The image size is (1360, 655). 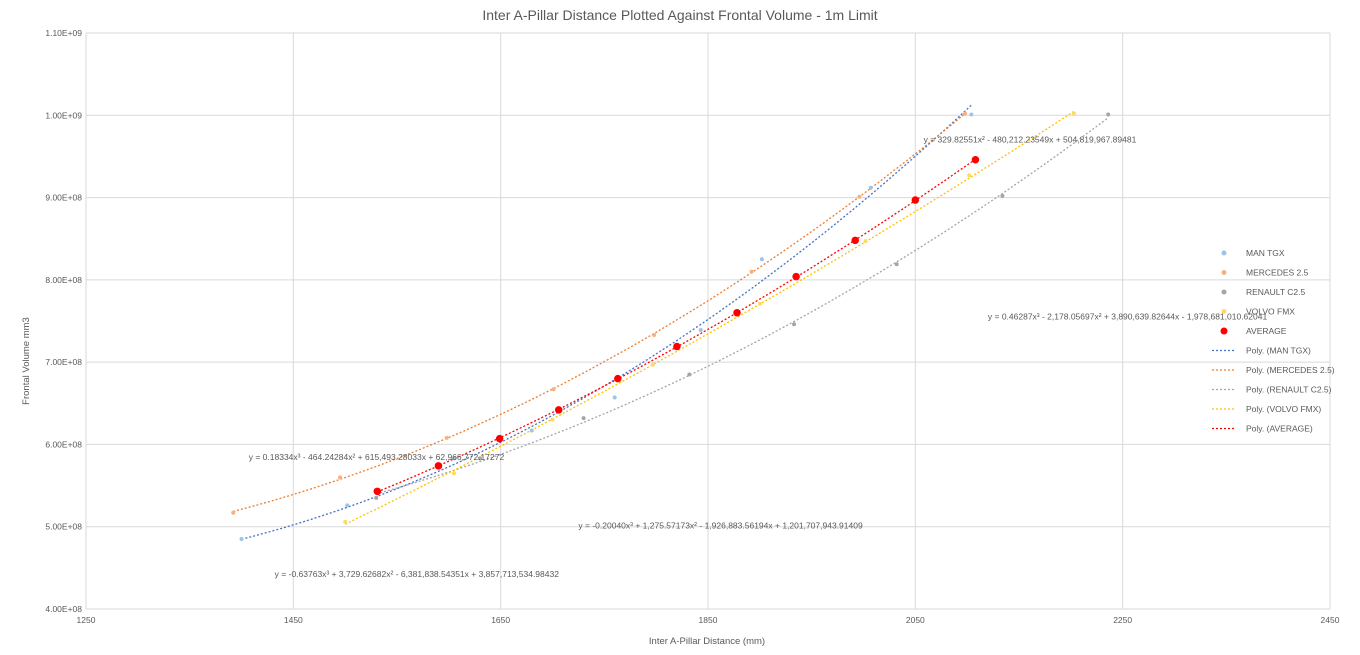 What do you see at coordinates (293, 620) in the screenshot?
I see `x-tick-label: 1450` at bounding box center [293, 620].